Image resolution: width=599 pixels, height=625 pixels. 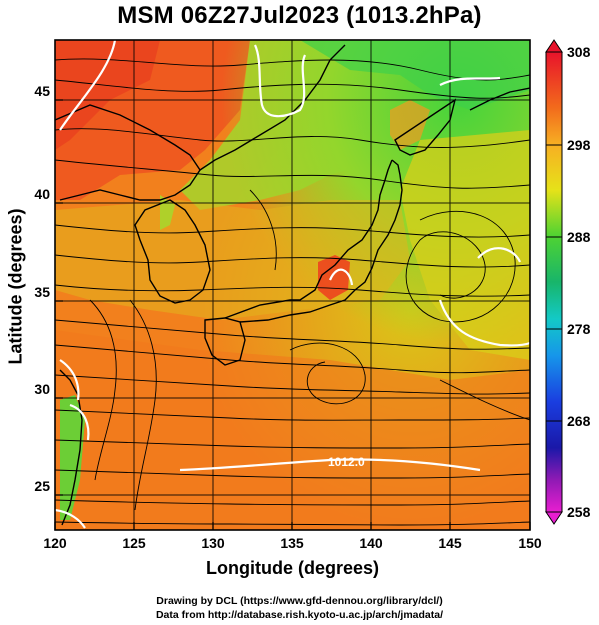 What do you see at coordinates (579, 52) in the screenshot?
I see `colorbar-tick-label: 308` at bounding box center [579, 52].